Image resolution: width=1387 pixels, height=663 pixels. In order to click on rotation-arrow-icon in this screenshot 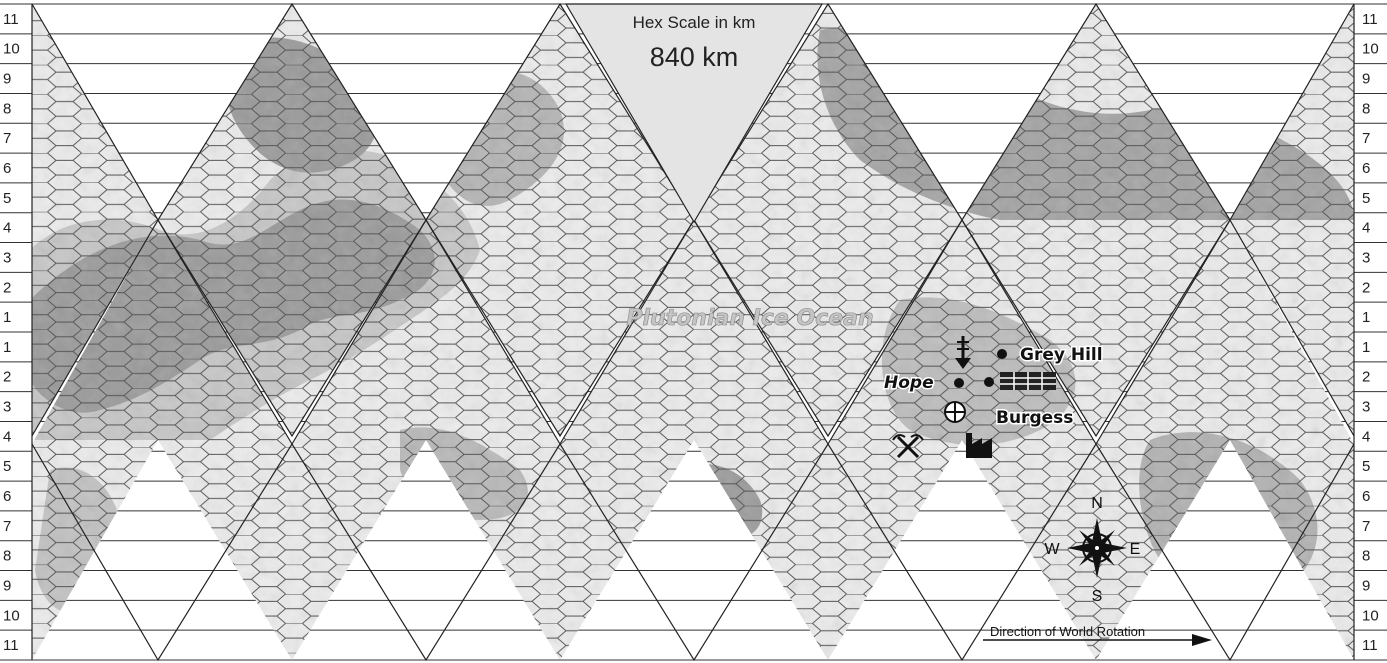, I will do `click(1097, 640)`.